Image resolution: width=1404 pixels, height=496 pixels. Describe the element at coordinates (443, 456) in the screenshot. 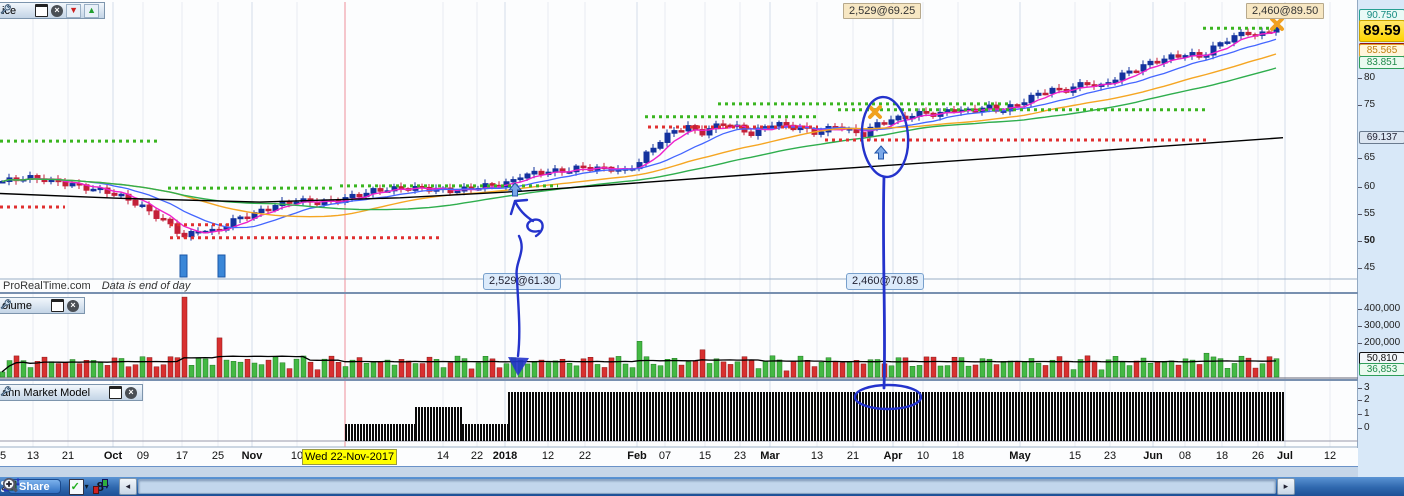

I see `axis-label: 14` at that location.